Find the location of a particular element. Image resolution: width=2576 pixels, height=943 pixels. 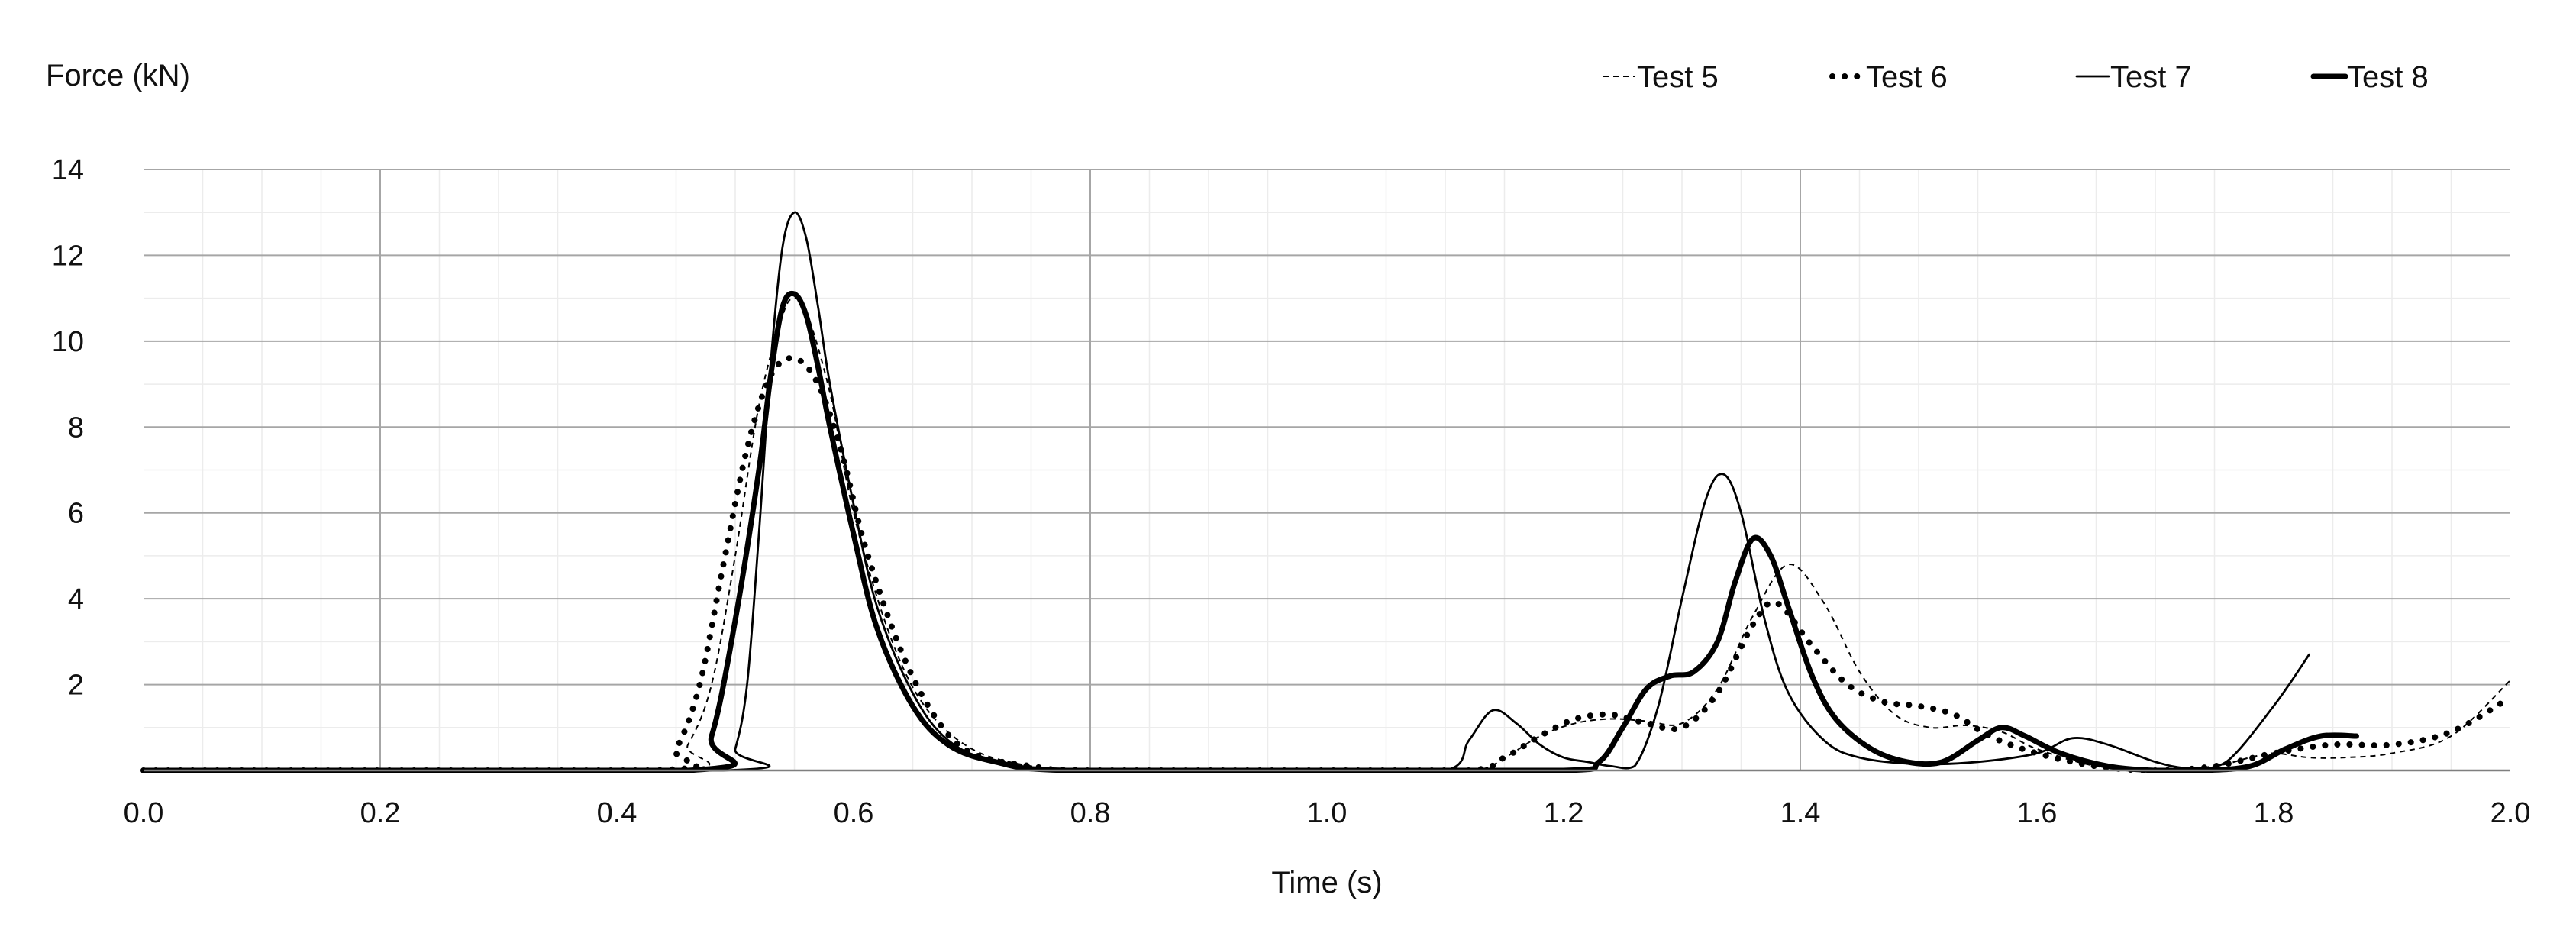

x-tick-label: 1.0 is located at coordinates (1327, 813).